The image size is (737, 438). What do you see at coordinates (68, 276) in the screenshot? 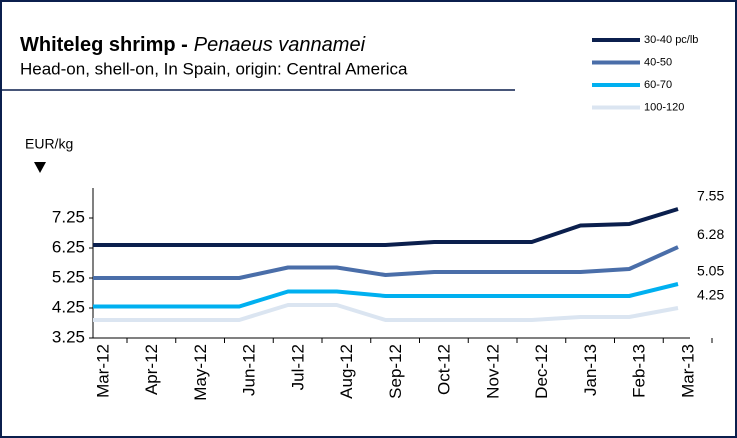
I see `y-tick-label: 5.25` at bounding box center [68, 276].